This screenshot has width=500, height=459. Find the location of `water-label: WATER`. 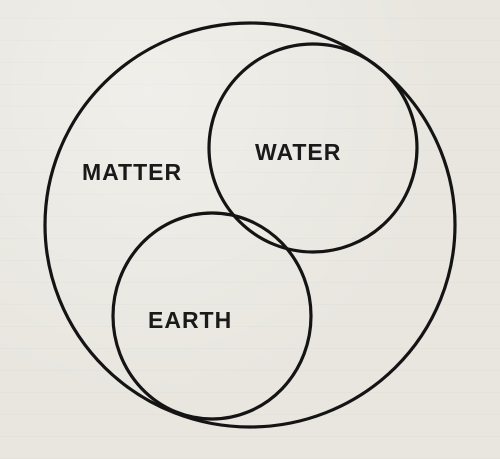

water-label: WATER is located at coordinates (298, 152).